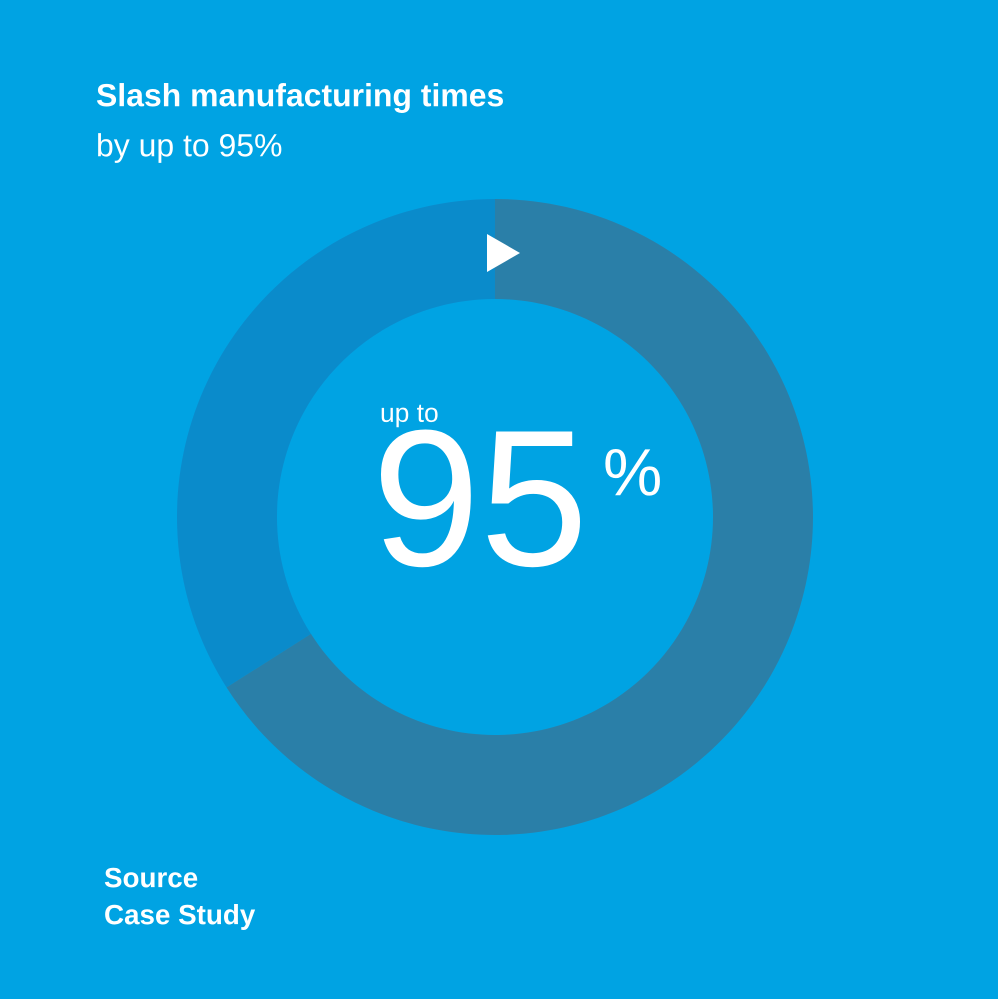  I want to click on text: Source, so click(151, 878).